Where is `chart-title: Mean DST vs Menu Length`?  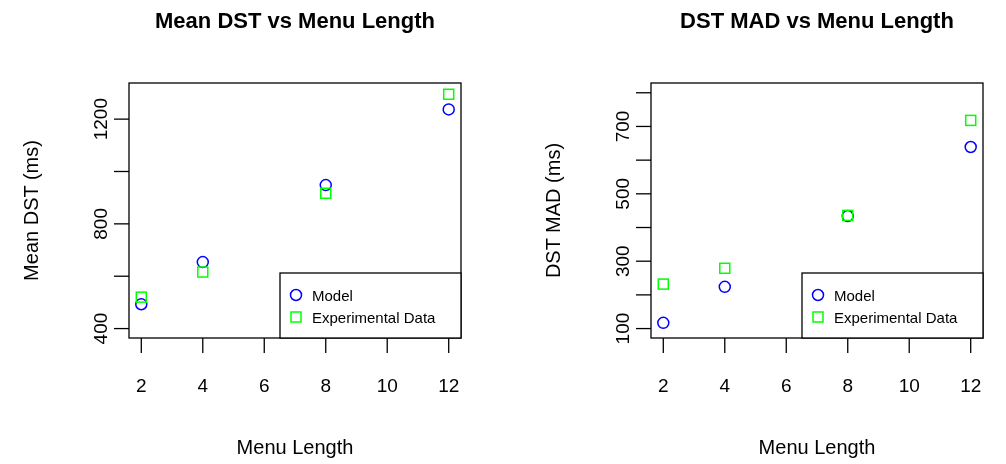
chart-title: Mean DST vs Menu Length is located at coordinates (295, 20).